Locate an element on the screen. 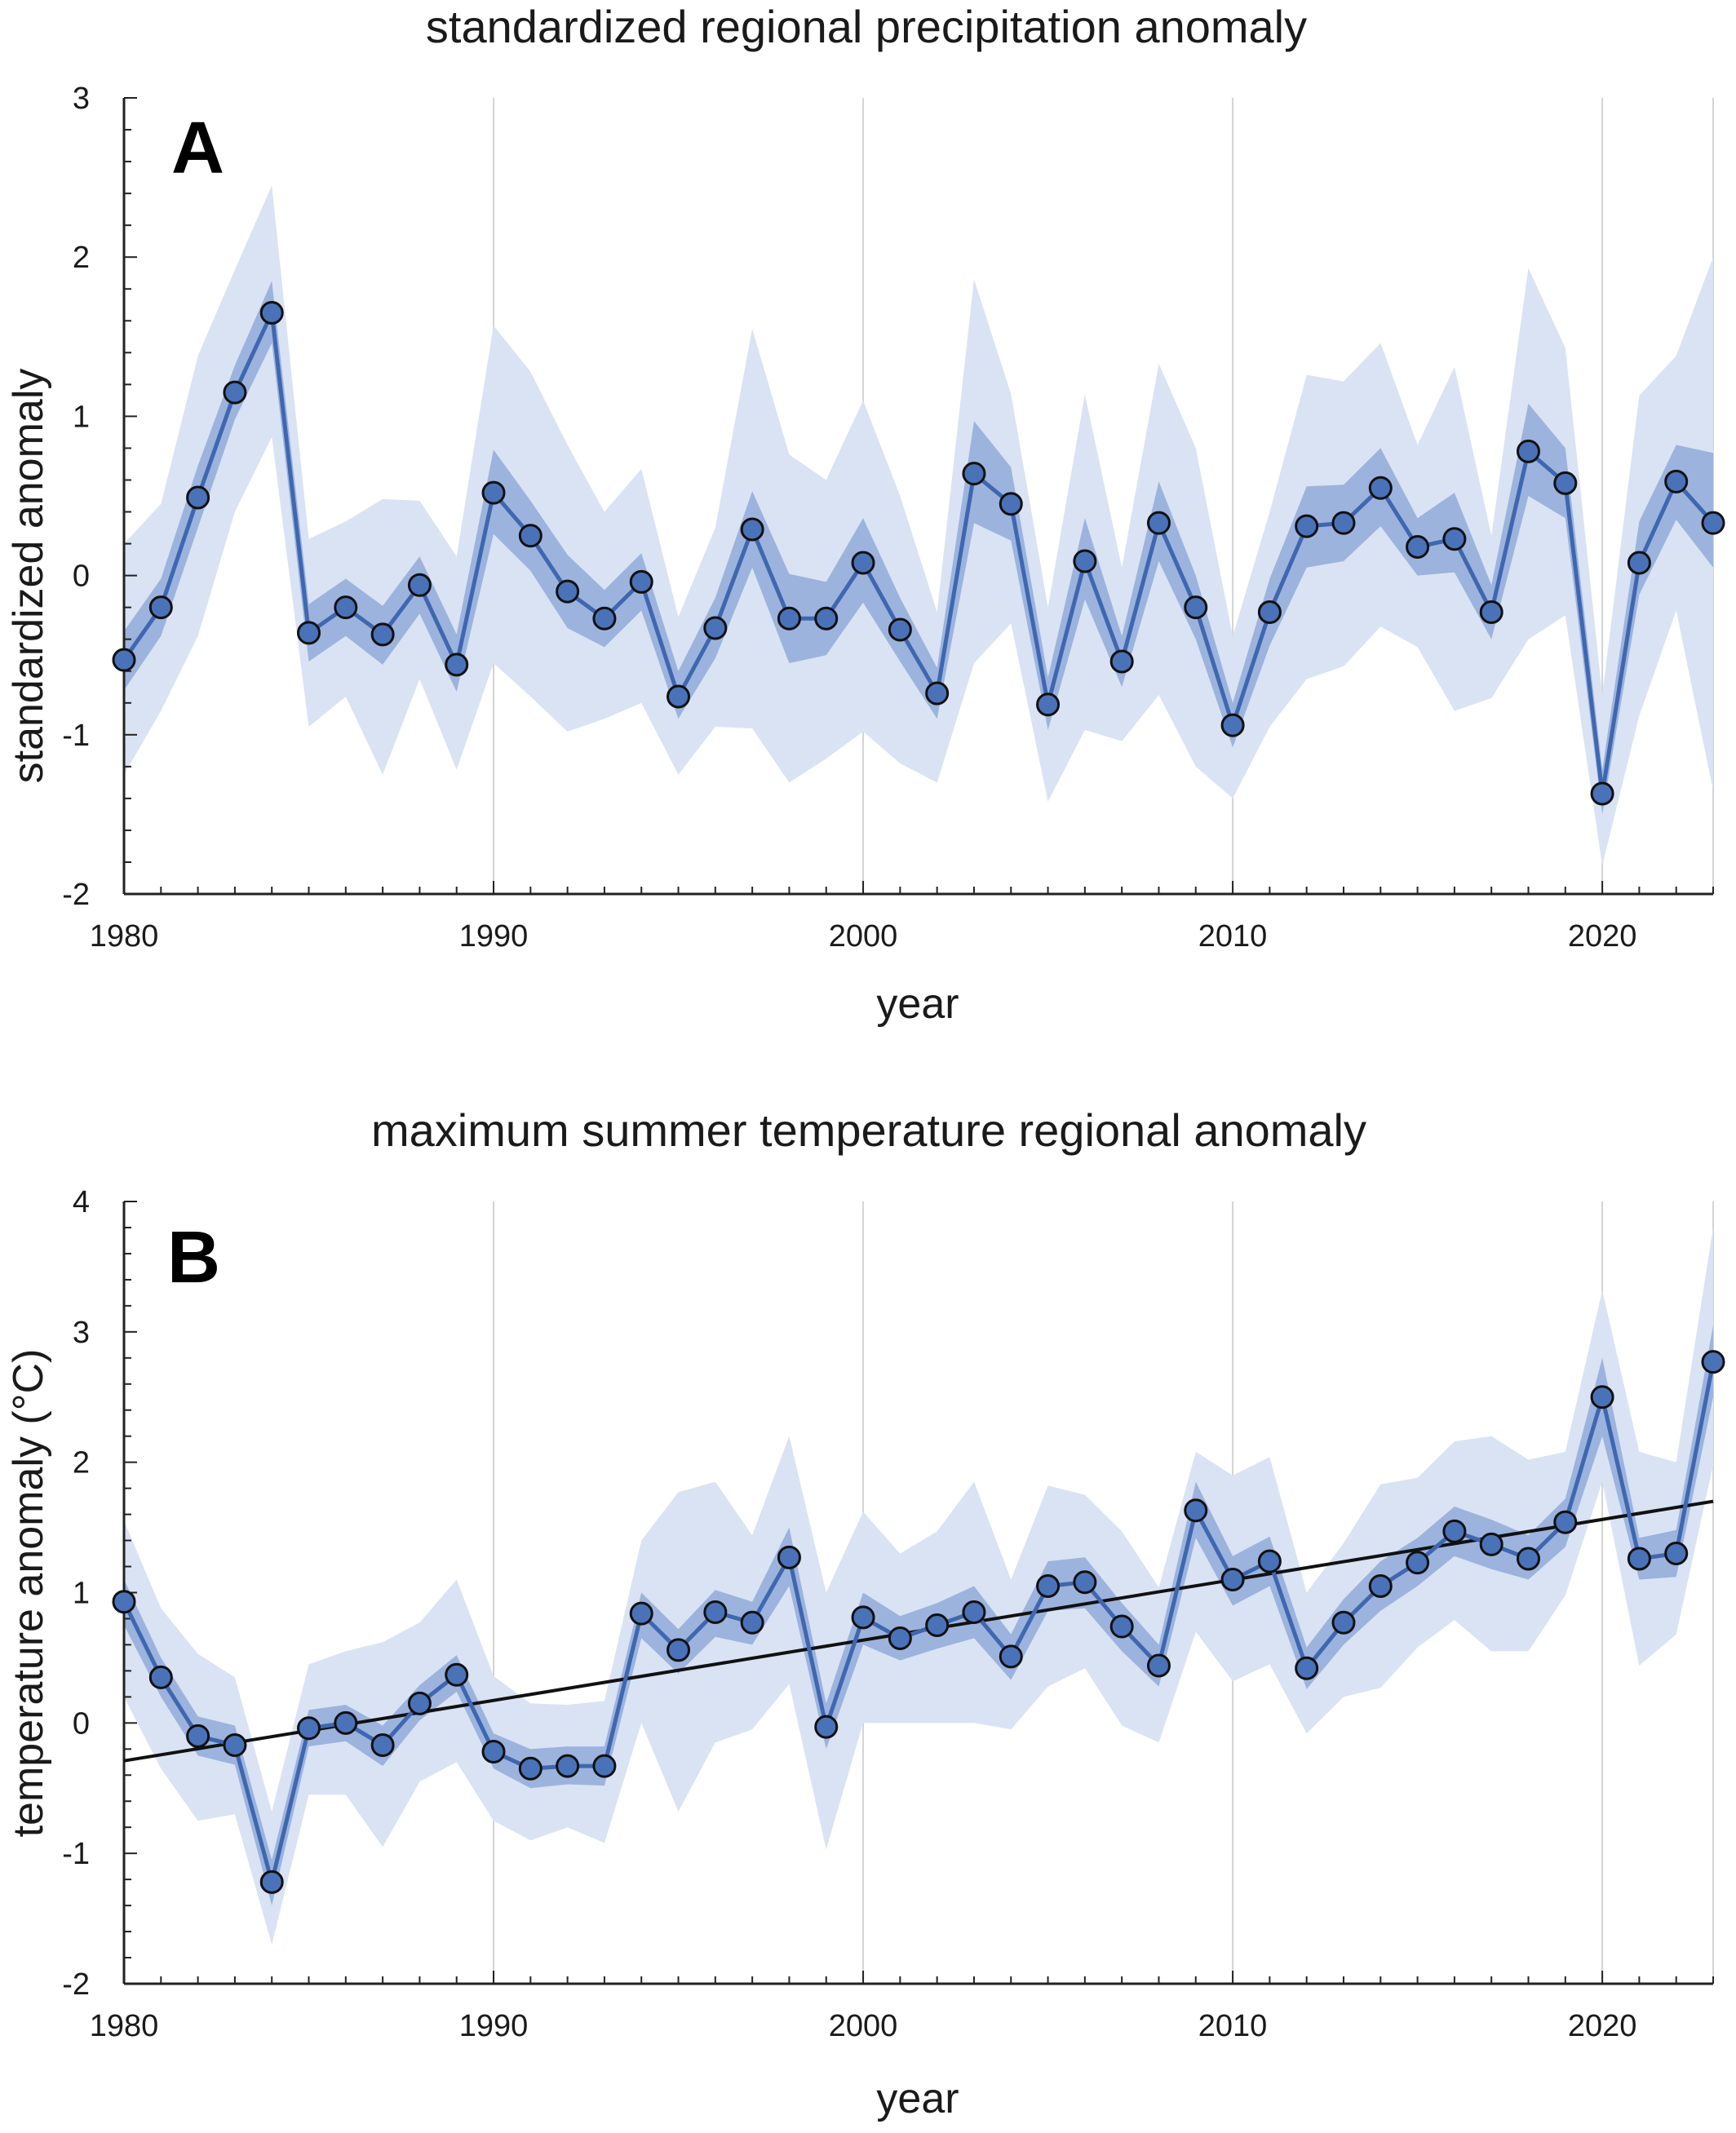  panel-a-x-tick-label: 1990 is located at coordinates (494, 937).